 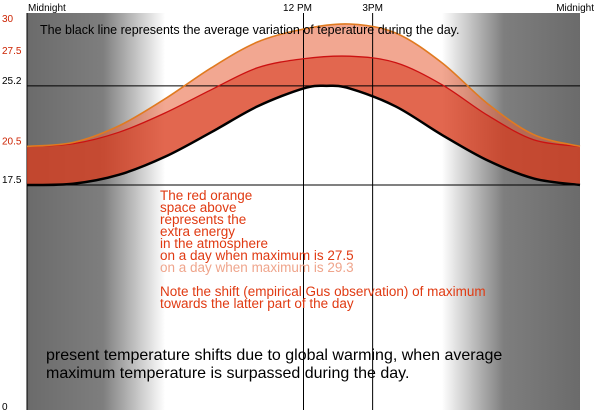 What do you see at coordinates (5, 407) in the screenshot?
I see `y-tick-label: 0` at bounding box center [5, 407].